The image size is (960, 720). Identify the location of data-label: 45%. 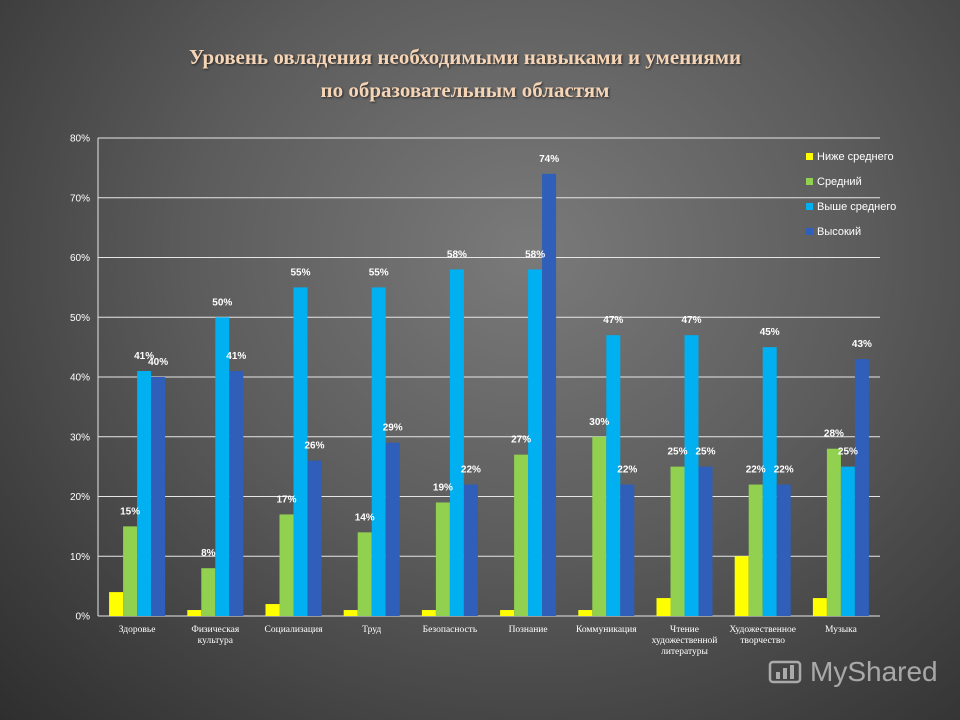
(770, 332).